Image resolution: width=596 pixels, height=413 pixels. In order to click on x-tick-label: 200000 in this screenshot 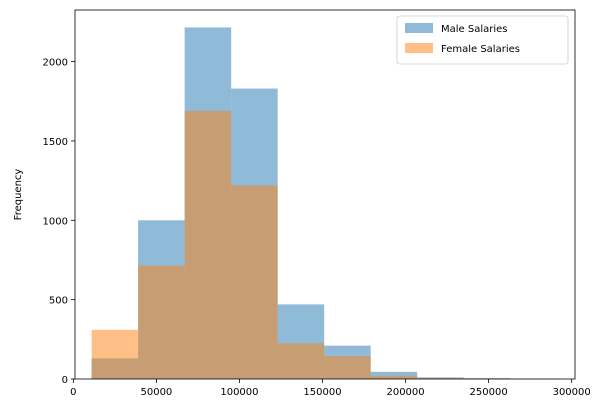, I will do `click(405, 392)`.